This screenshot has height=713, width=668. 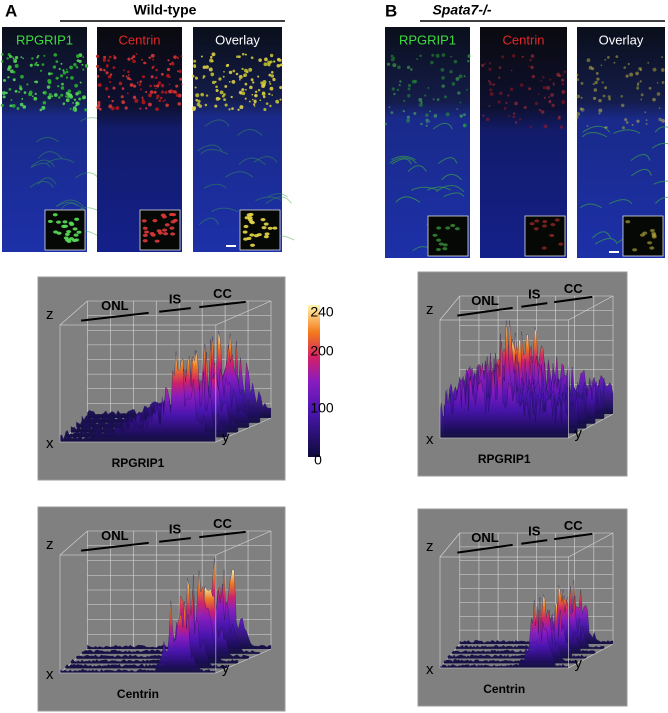 I want to click on region-label: CC, so click(x=222, y=523).